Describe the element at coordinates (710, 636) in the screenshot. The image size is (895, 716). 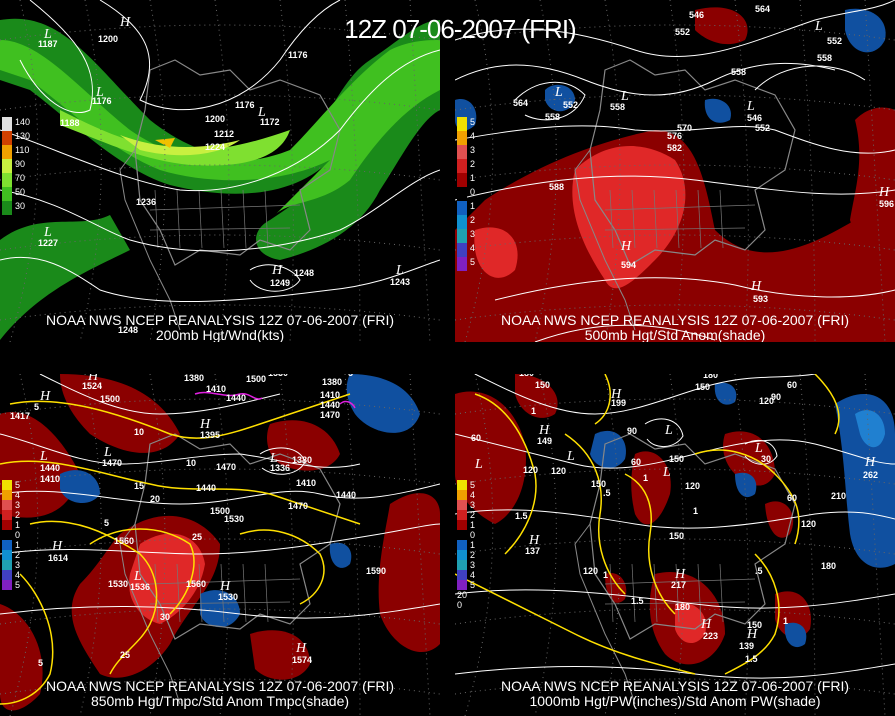
I see `contour-label: 223` at that location.